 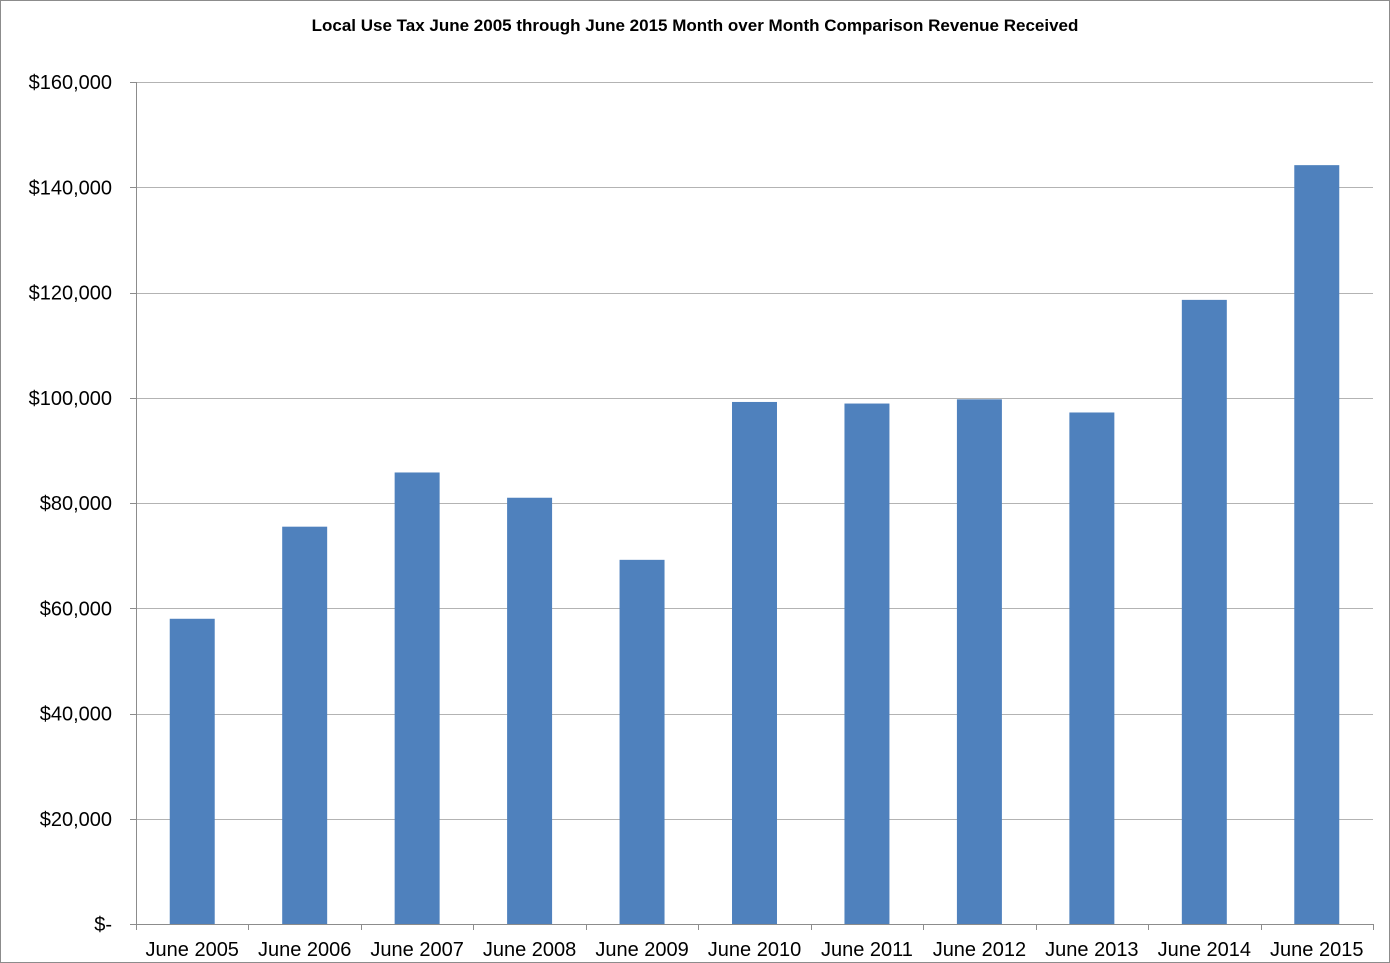 What do you see at coordinates (867, 950) in the screenshot?
I see `x-tick-label: June 2011` at bounding box center [867, 950].